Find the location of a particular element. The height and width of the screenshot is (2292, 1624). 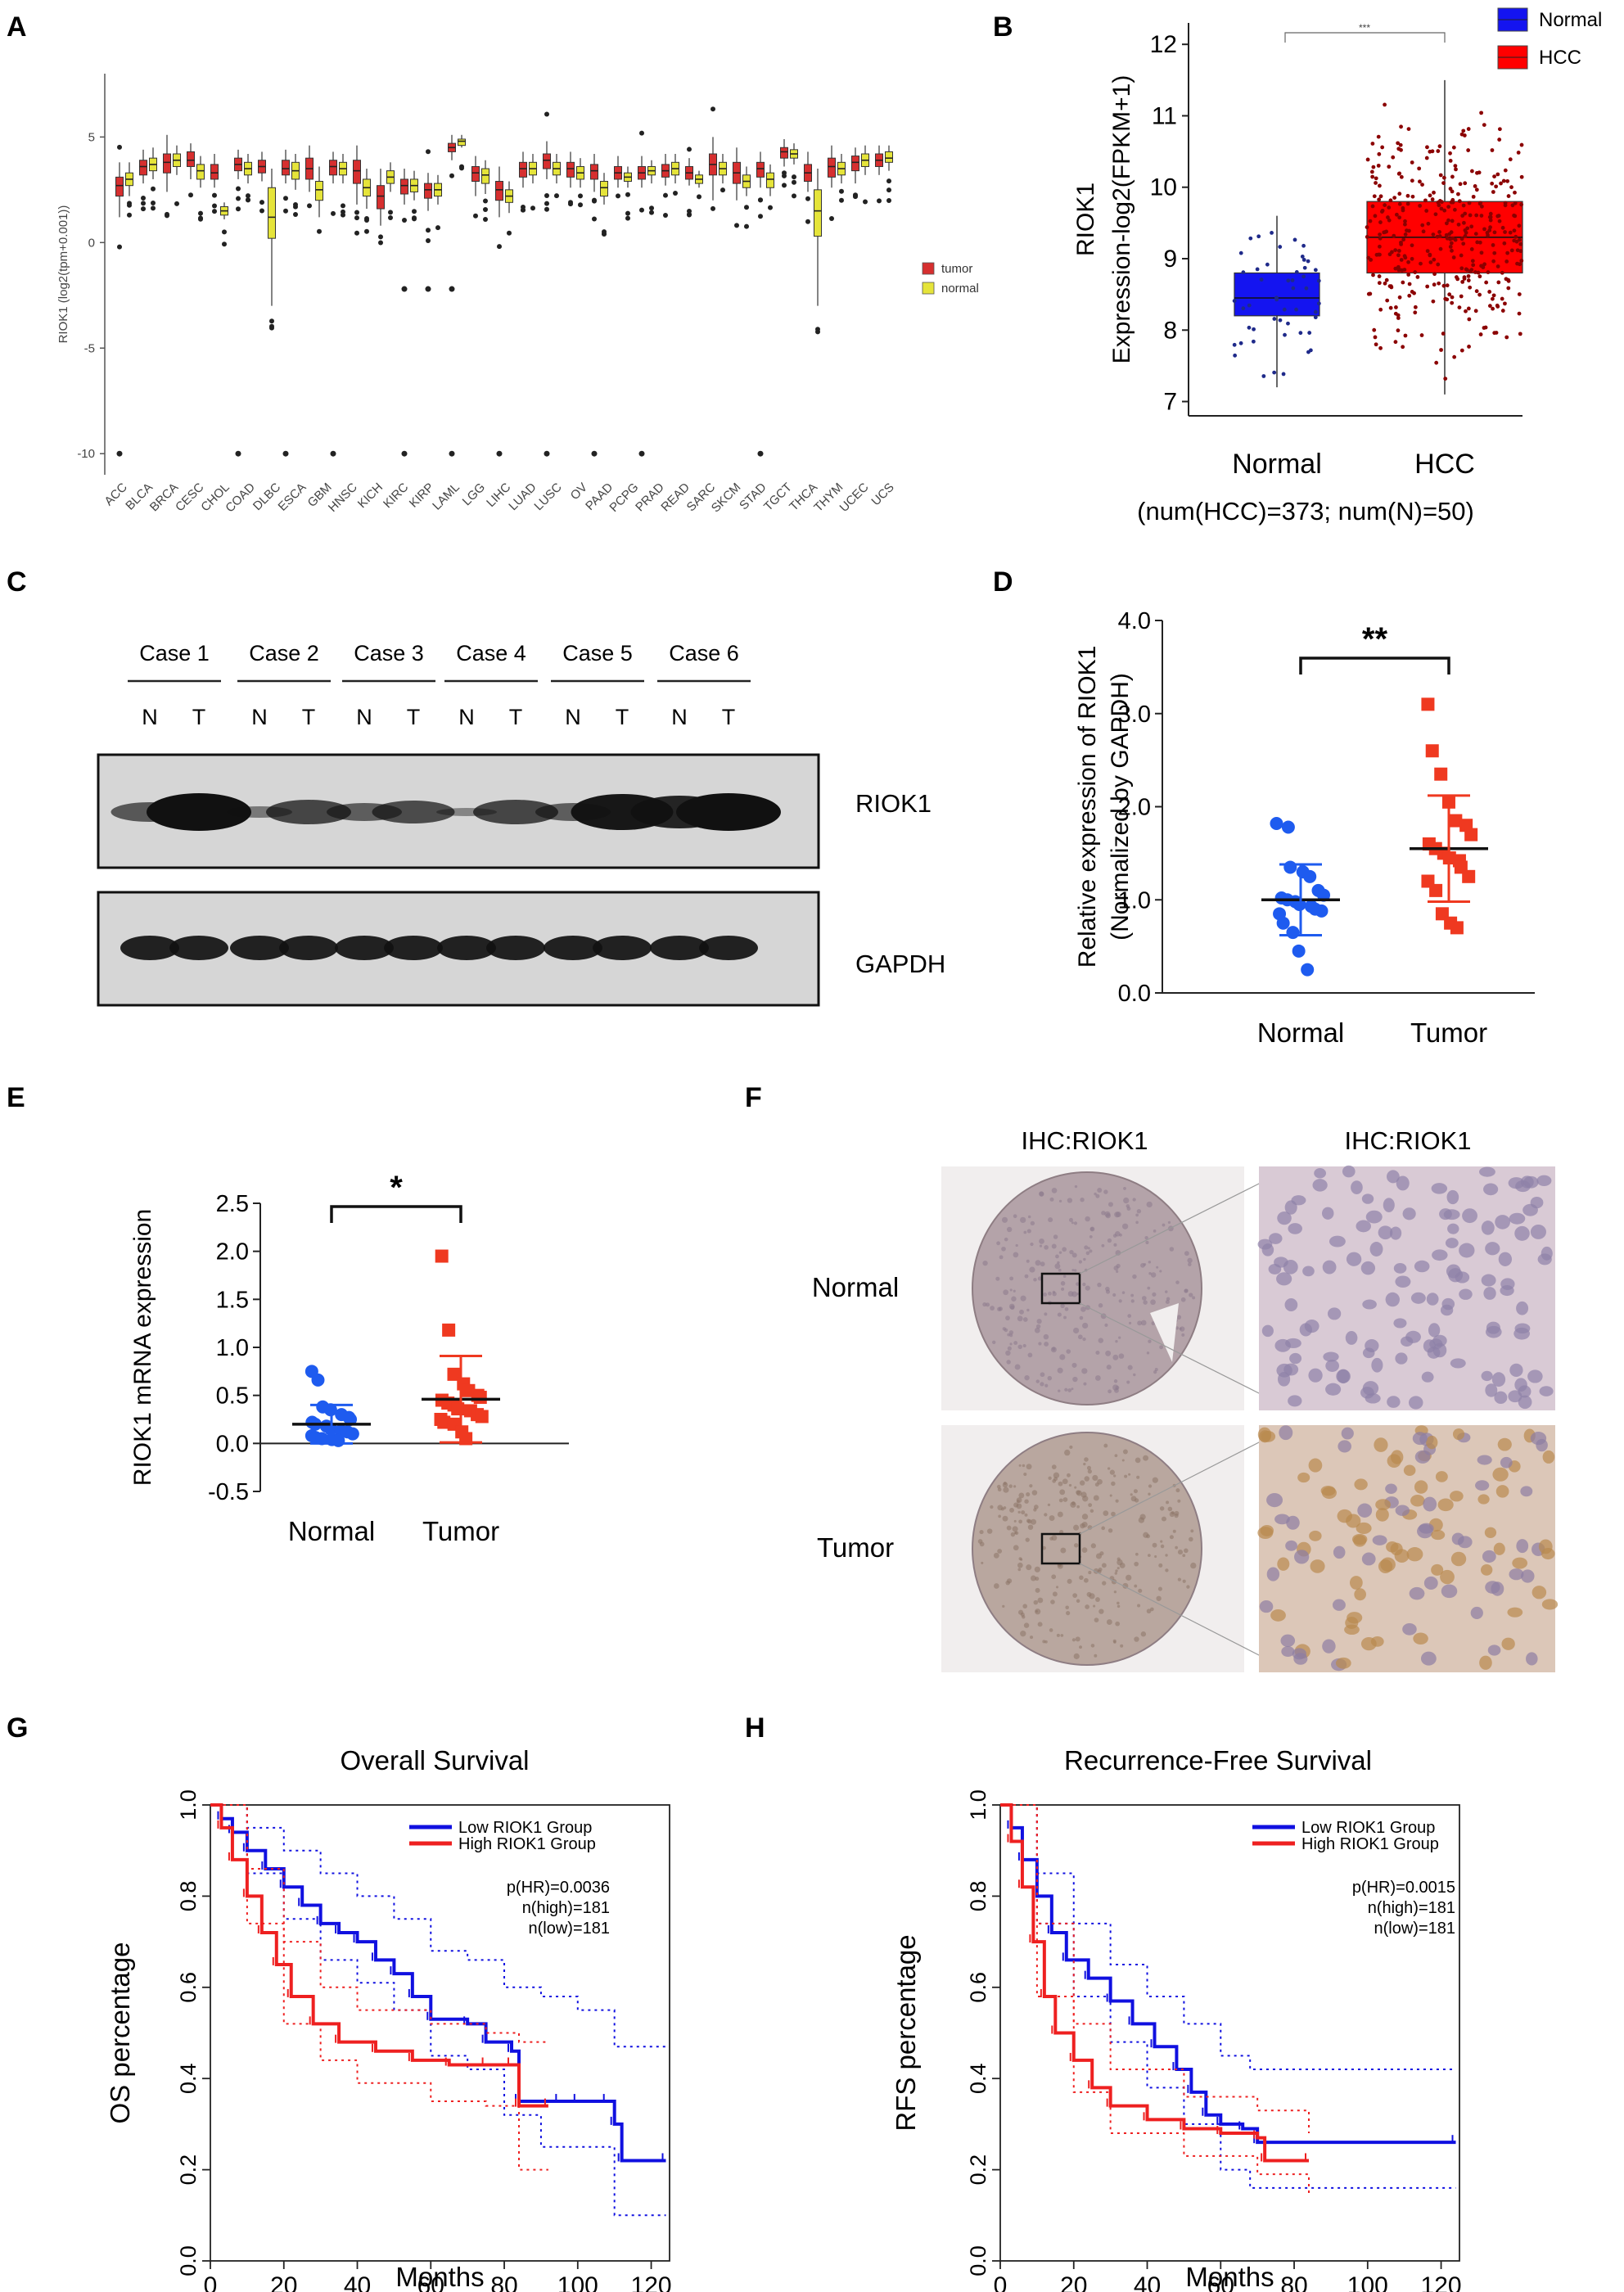

km-ci-lower is located at coordinates (1228, 1997).